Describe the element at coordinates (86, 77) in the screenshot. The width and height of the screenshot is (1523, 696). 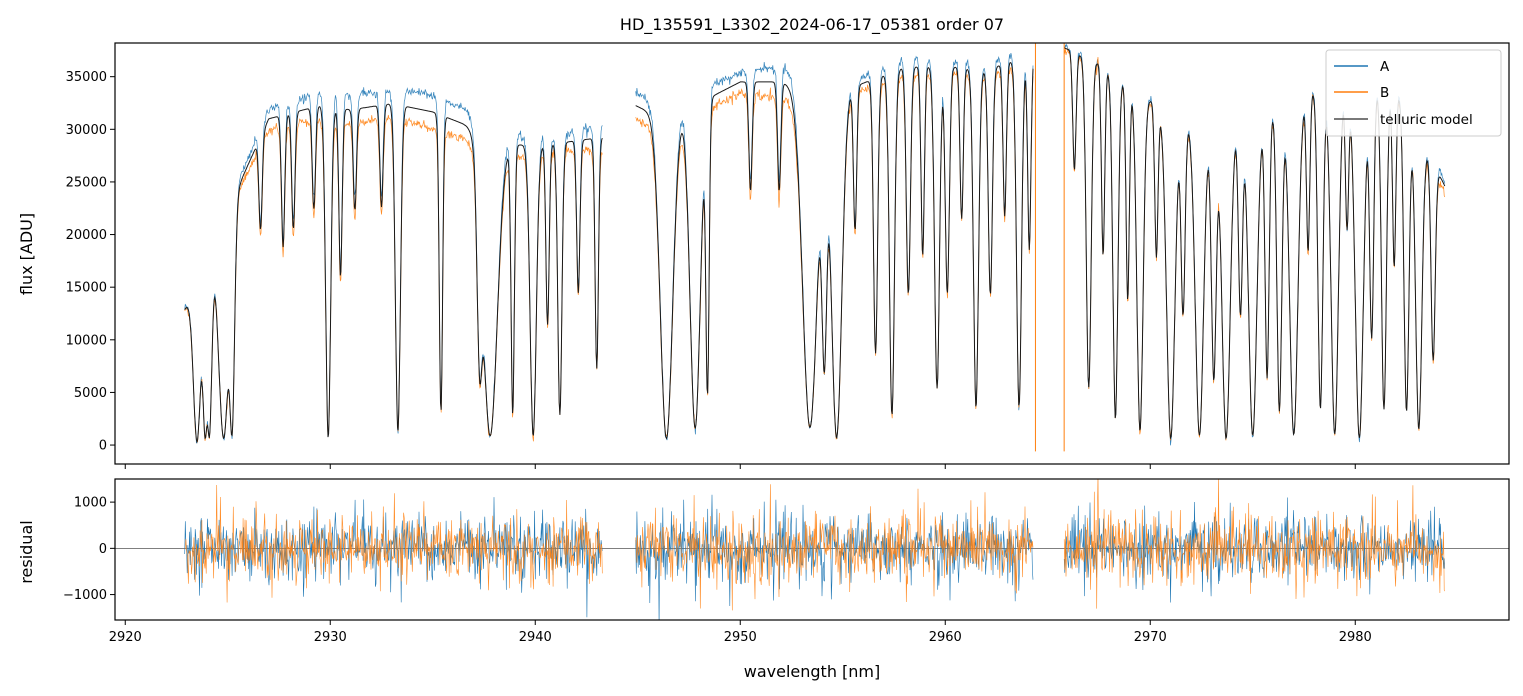
I see `y-tick-label: 35000` at that location.